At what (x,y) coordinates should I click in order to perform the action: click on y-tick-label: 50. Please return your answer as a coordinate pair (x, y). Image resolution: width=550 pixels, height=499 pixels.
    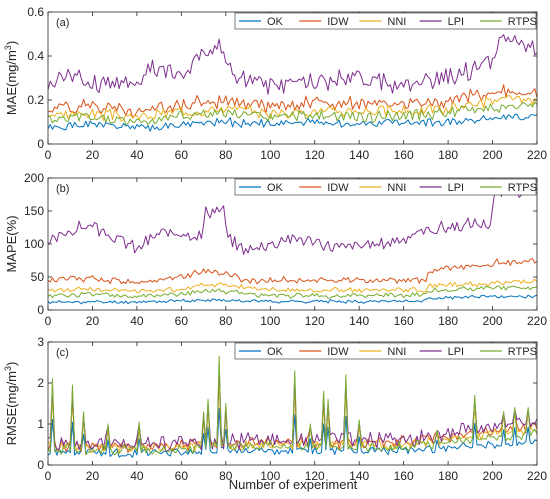
    Looking at the image, I should click on (38, 277).